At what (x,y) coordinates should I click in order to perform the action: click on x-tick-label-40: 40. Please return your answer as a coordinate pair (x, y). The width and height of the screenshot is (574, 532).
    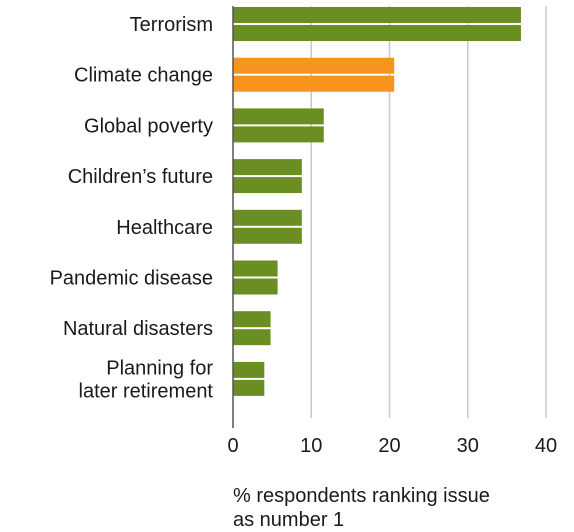
    Looking at the image, I should click on (546, 446).